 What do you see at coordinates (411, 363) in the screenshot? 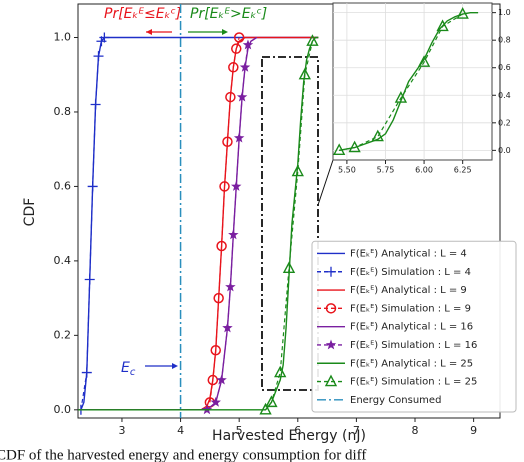
I see `legend-label: F(Eₖᴱ) Analytical : L = 25` at bounding box center [411, 363].